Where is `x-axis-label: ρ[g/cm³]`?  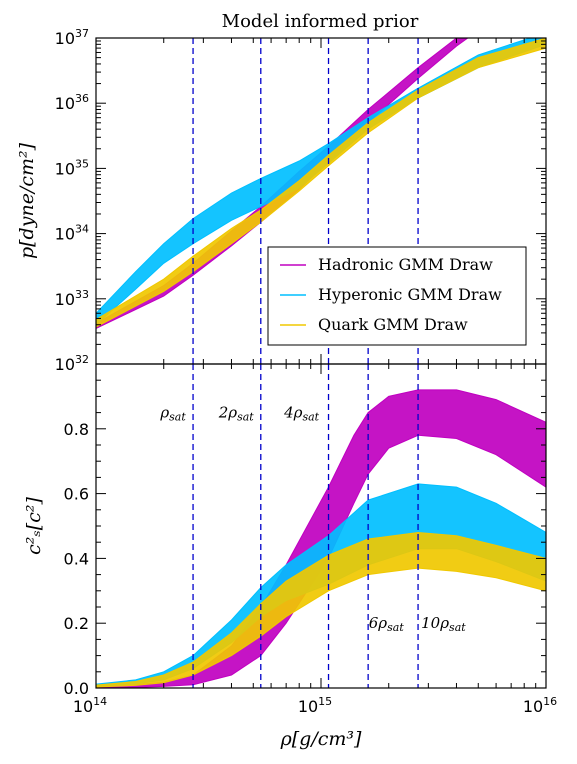 x-axis-label: ρ[g/cm³] is located at coordinates (321, 739).